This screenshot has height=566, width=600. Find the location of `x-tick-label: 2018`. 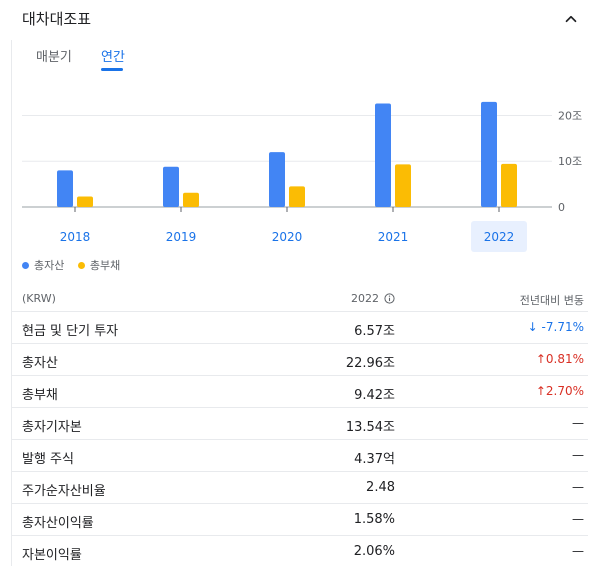

x-tick-label: 2018 is located at coordinates (75, 237).